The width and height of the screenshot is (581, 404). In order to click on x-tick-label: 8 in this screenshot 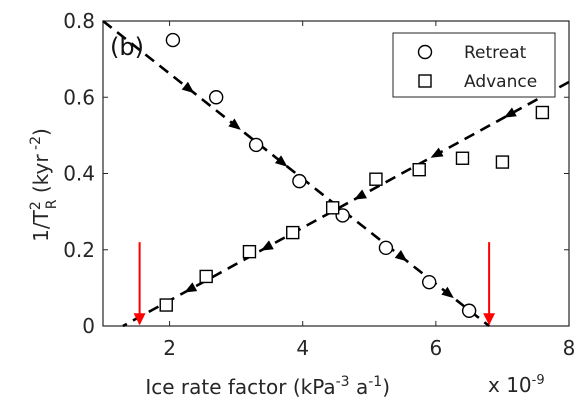, I will do `click(569, 348)`.